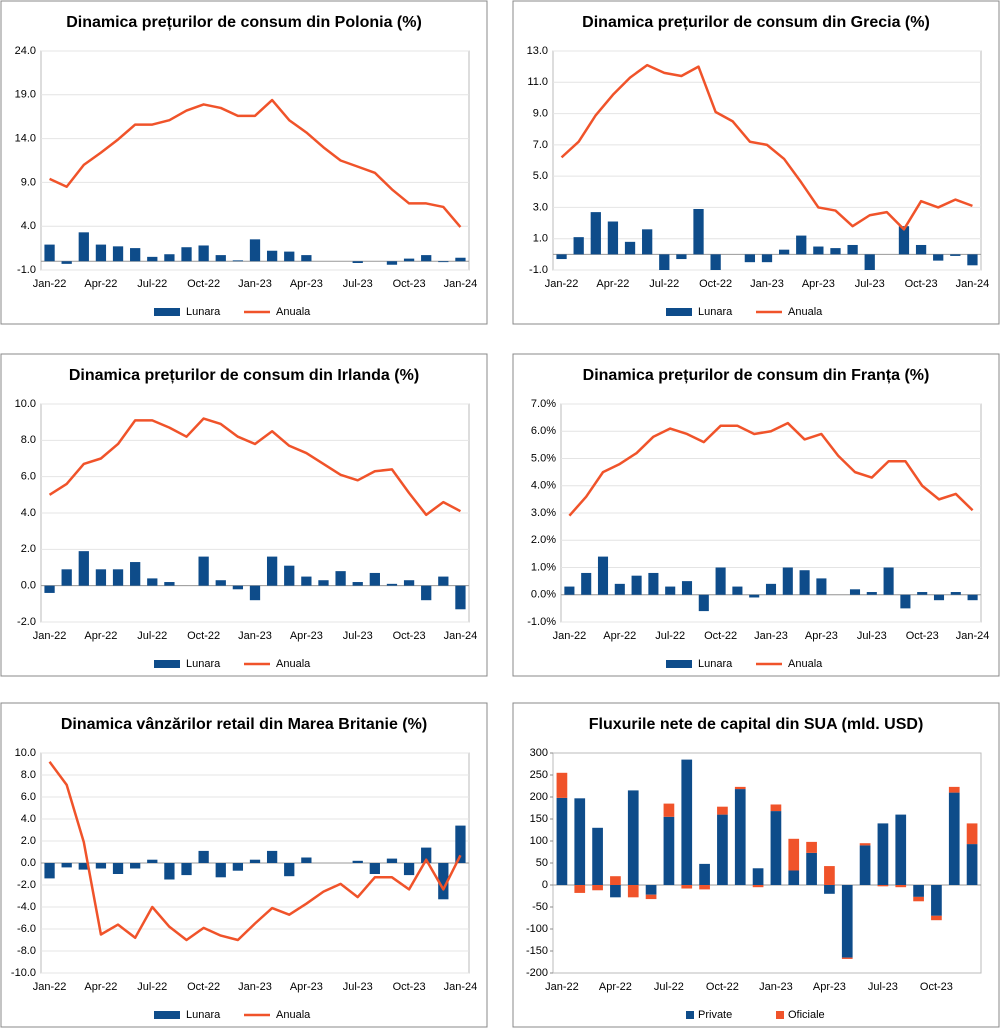  Describe the element at coordinates (543, 540) in the screenshot. I see `y-tick-label: 2.0%` at that location.